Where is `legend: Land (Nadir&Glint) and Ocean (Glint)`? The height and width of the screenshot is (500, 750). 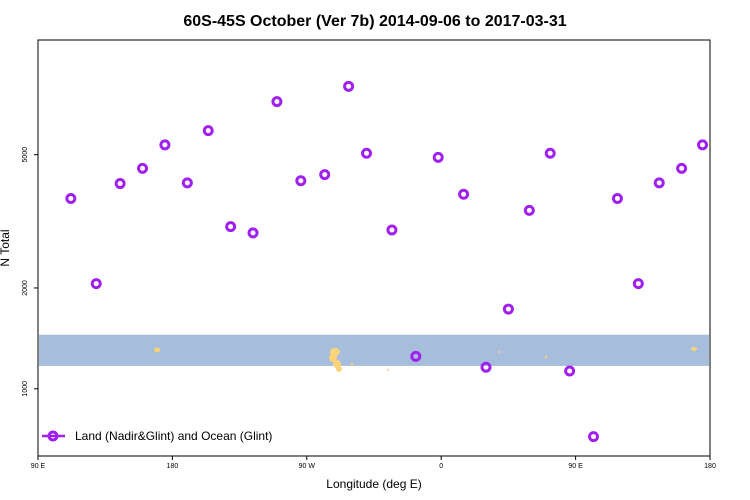 legend: Land (Nadir&Glint) and Ocean (Glint) is located at coordinates (157, 436).